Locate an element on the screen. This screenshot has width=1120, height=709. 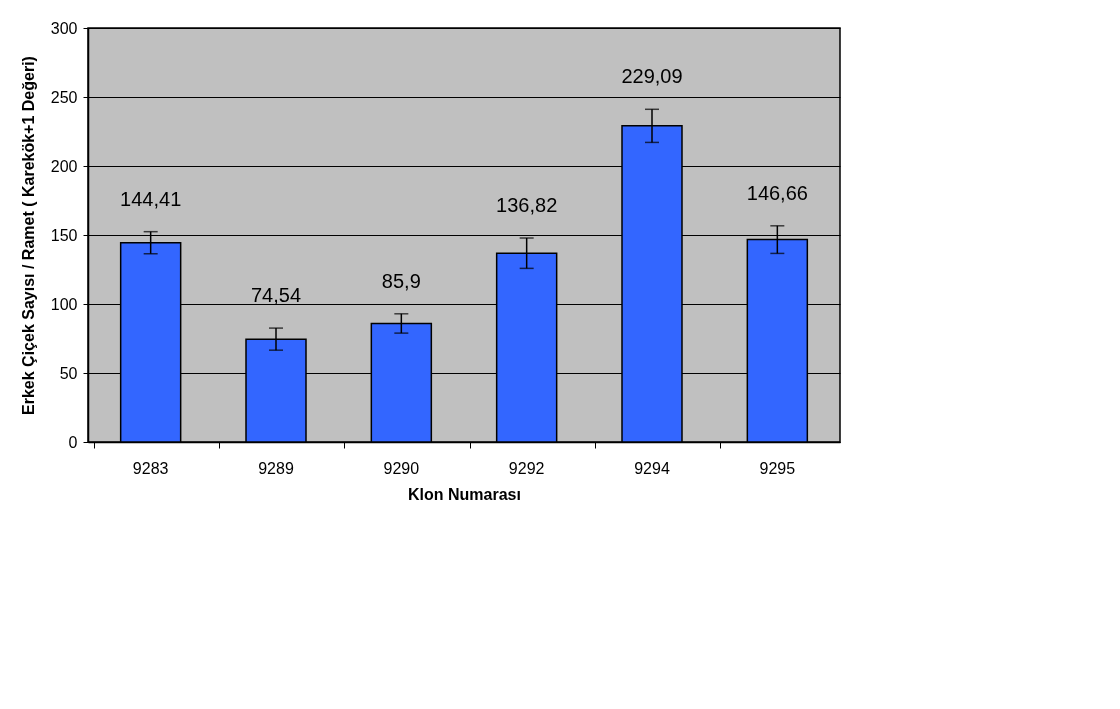
y-tick-label: 100 is located at coordinates (64, 304).